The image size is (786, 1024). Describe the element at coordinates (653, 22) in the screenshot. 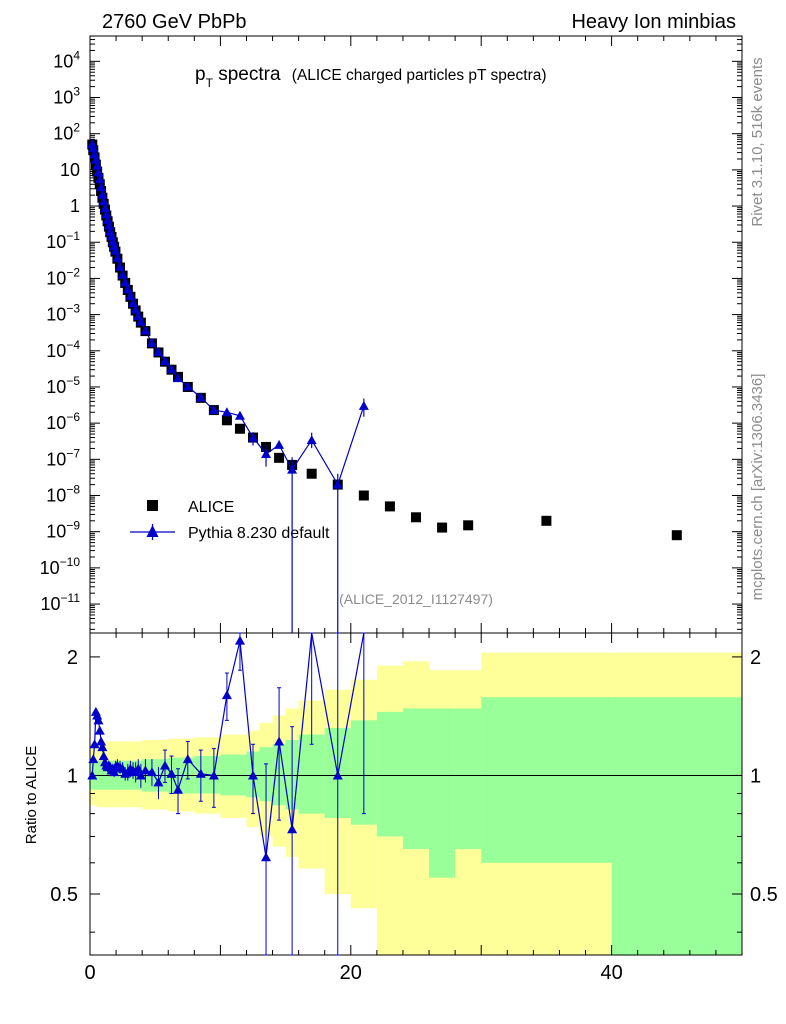

I see `header-right: Heavy Ion minbias` at that location.